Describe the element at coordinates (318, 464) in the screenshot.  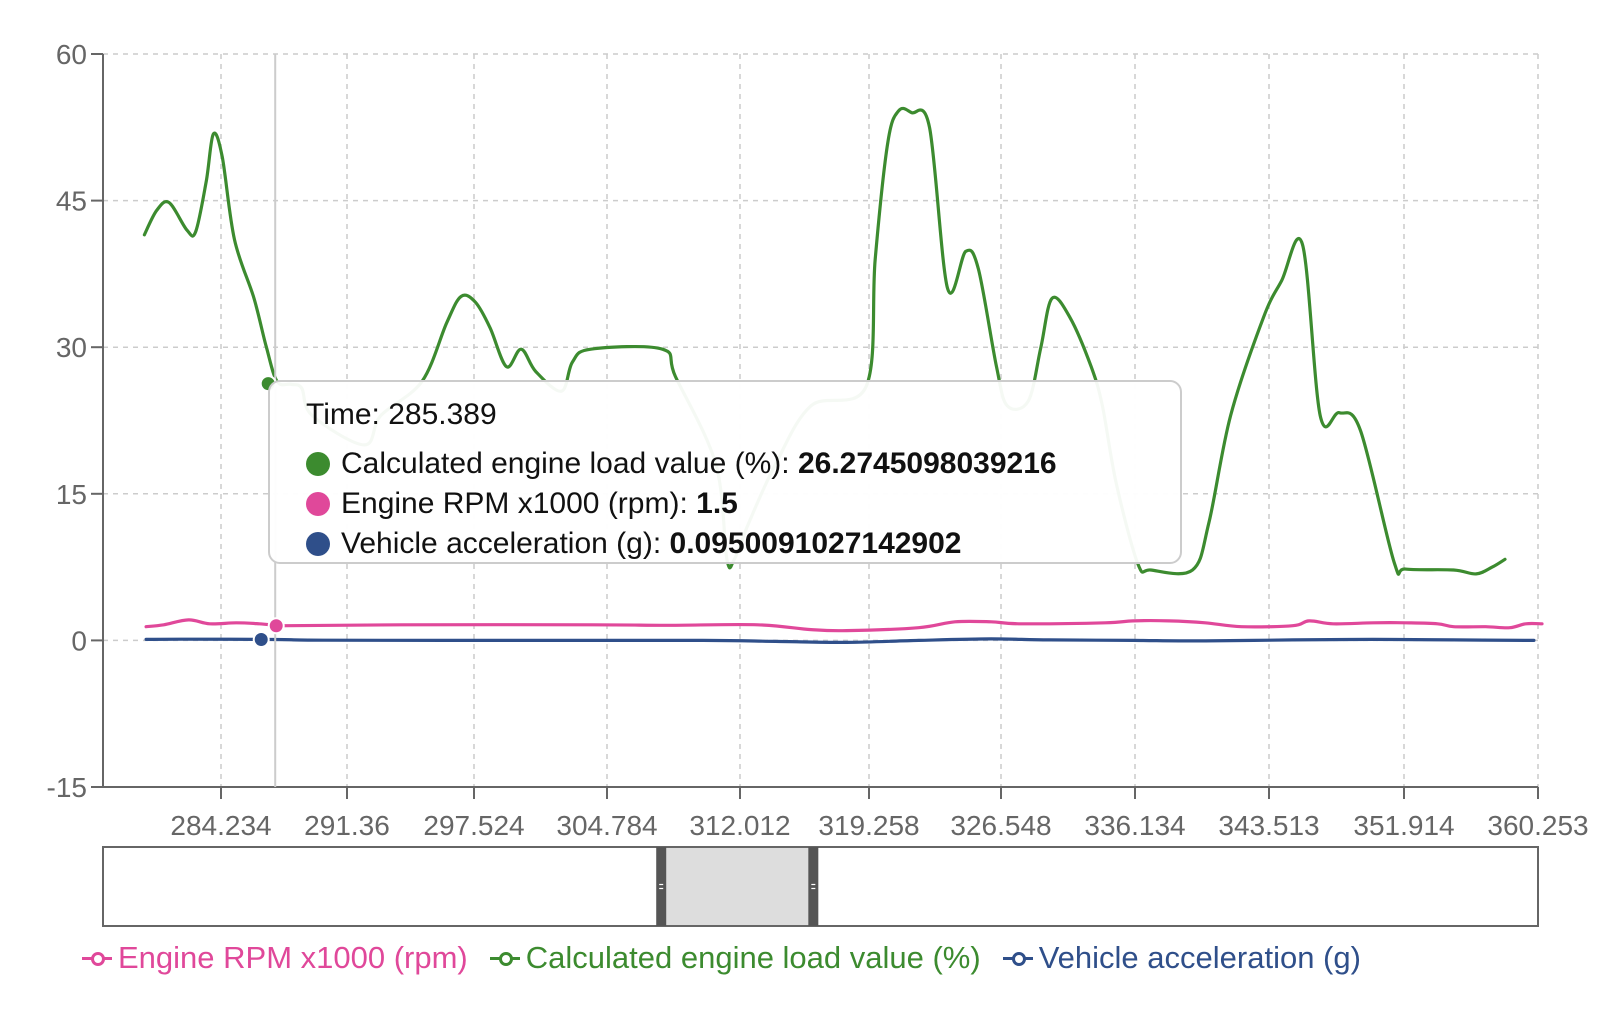
I see `engine-load-dot-icon` at that location.